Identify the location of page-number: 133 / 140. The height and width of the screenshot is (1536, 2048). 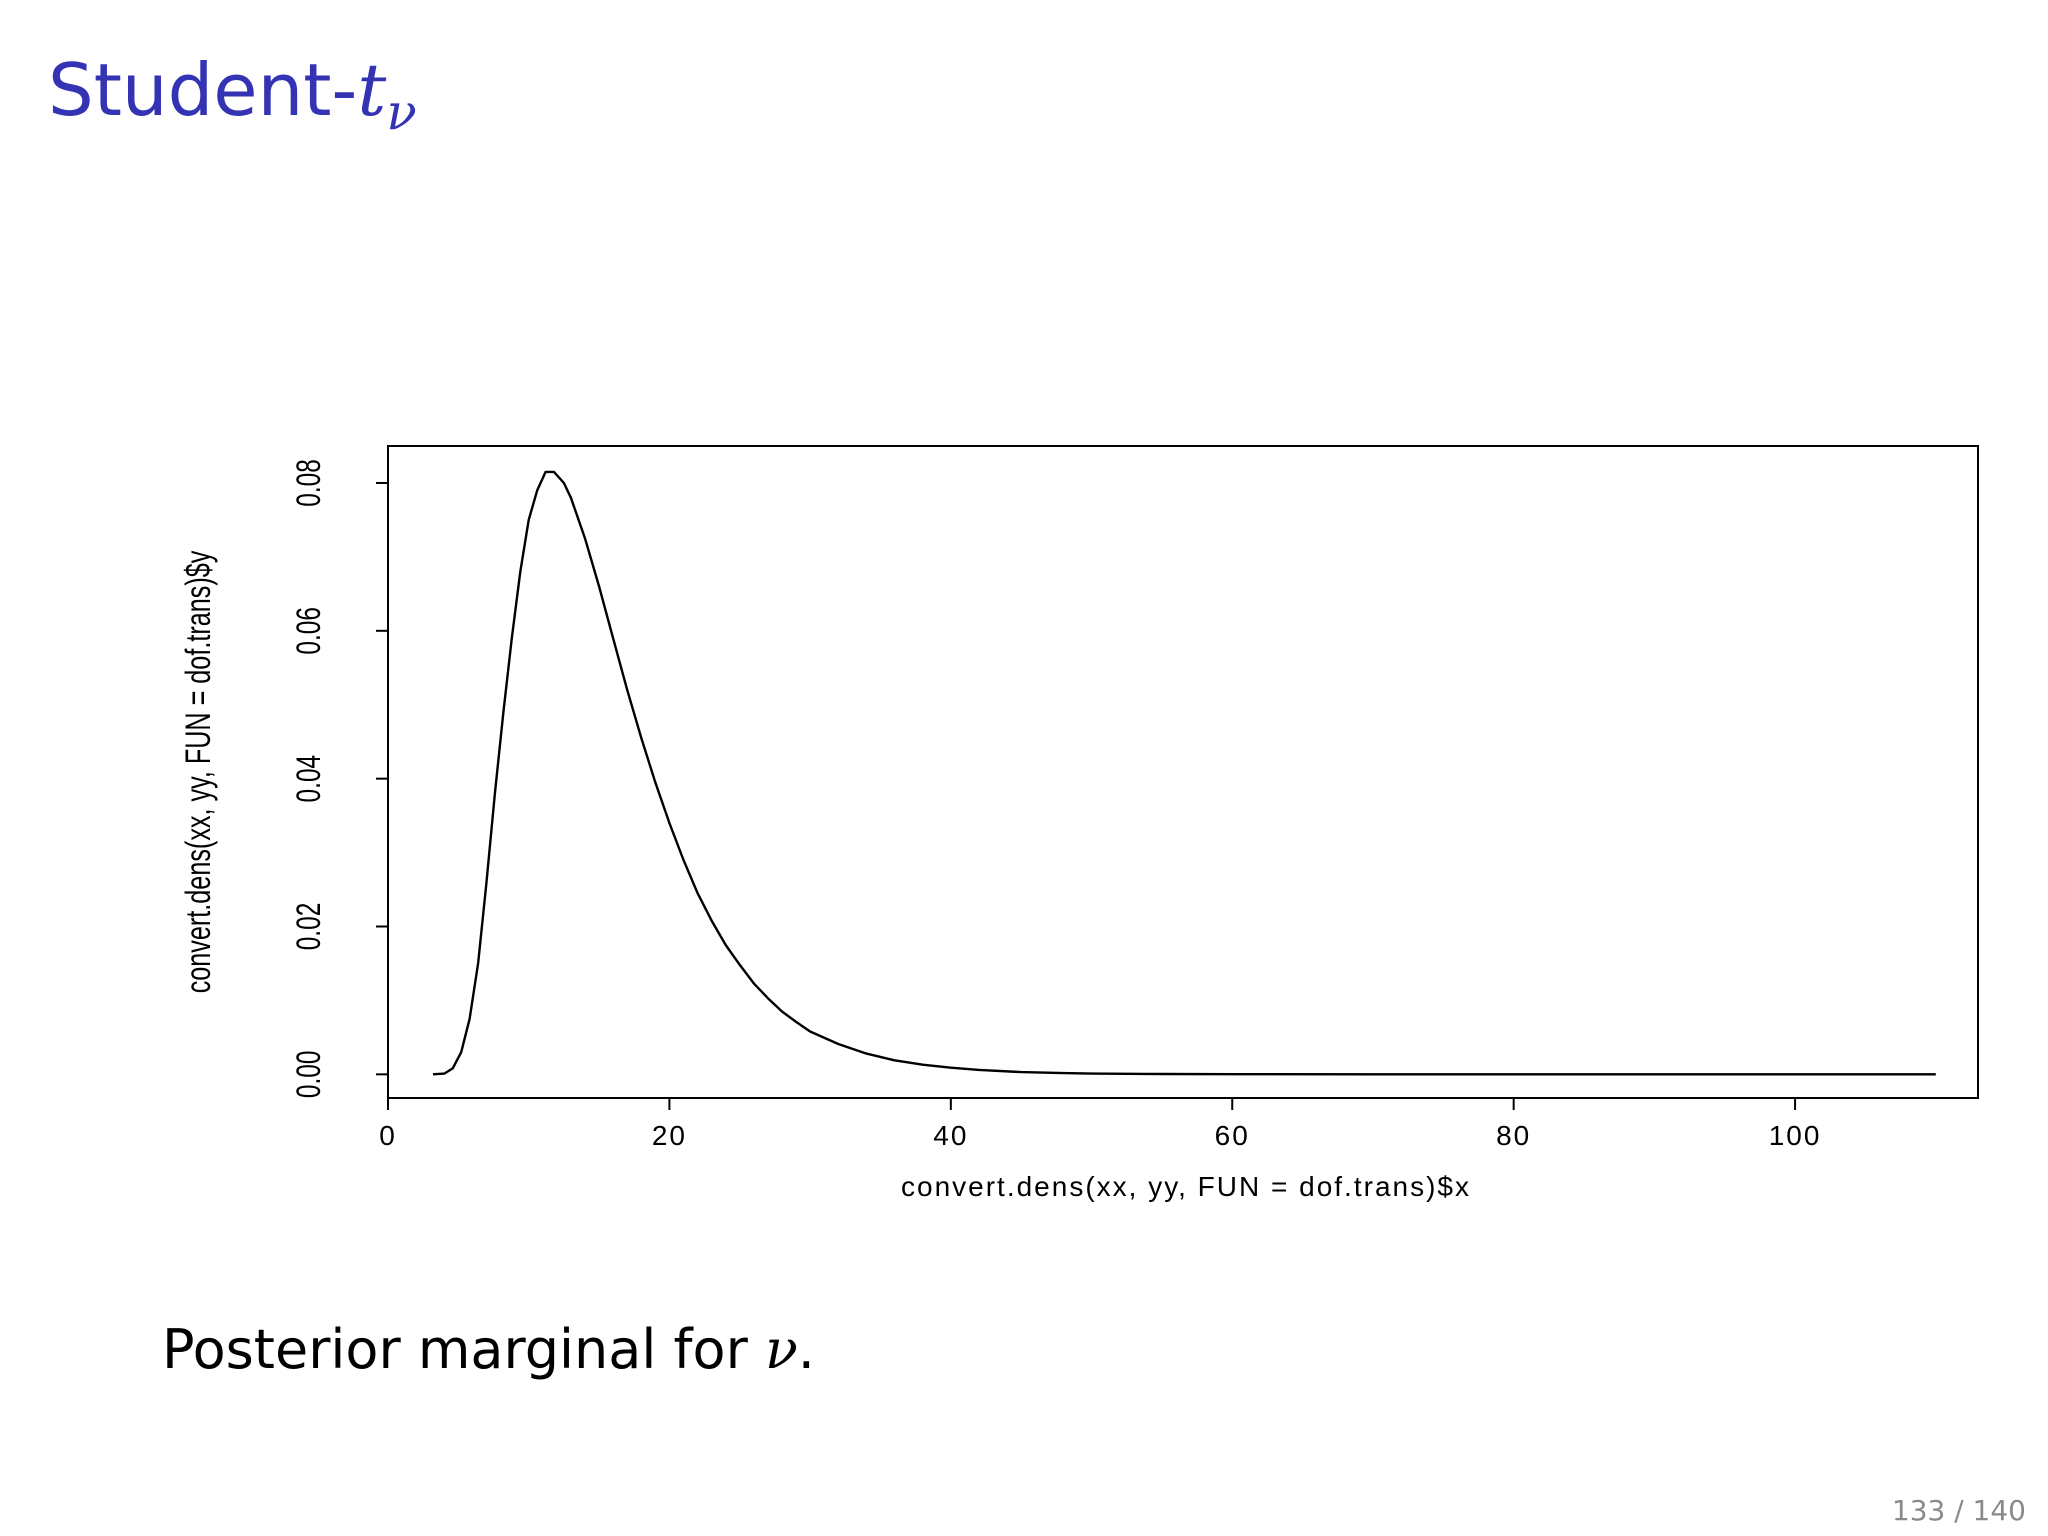
(1958, 1510).